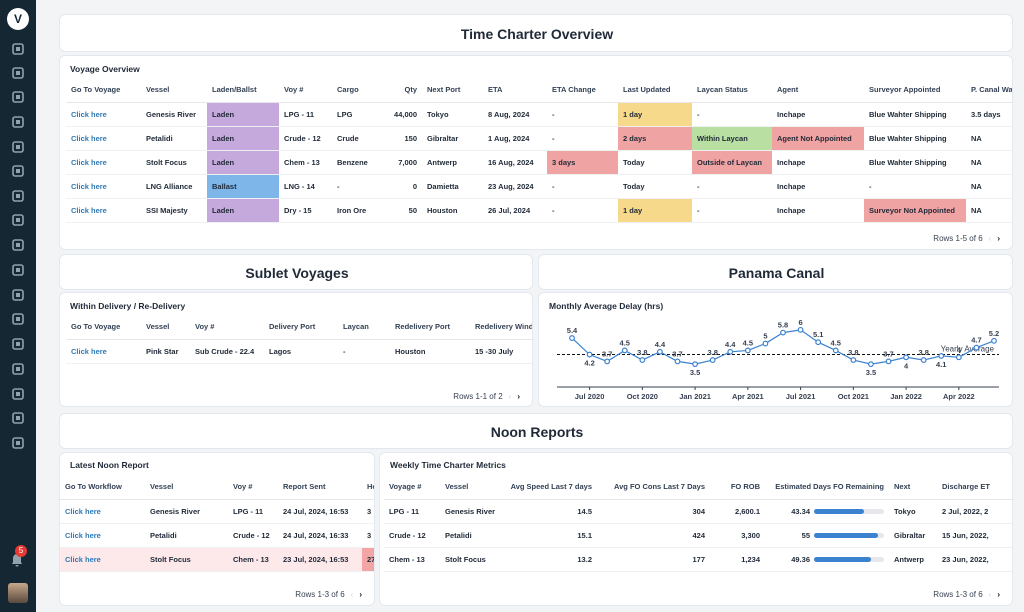  What do you see at coordinates (550, 487) in the screenshot?
I see `column-header: Avg Speed Last 7 days` at bounding box center [550, 487].